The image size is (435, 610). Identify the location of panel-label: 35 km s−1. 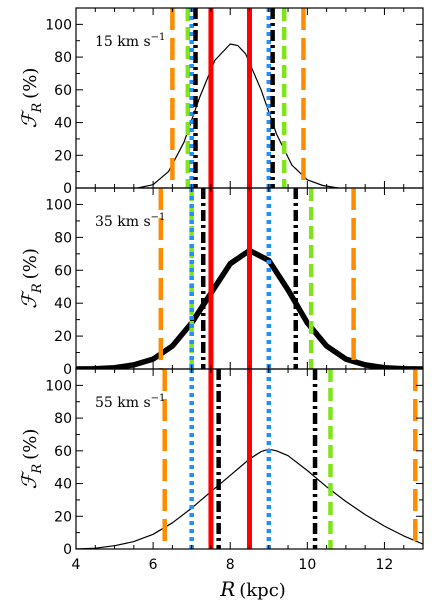
(130, 221).